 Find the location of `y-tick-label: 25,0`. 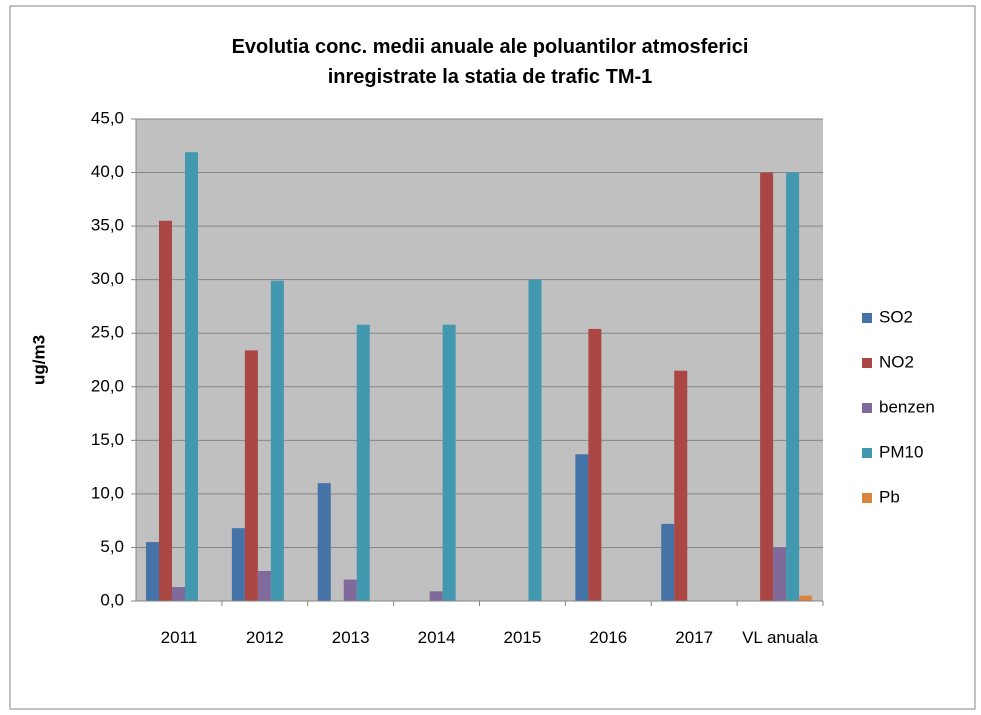

y-tick-label: 25,0 is located at coordinates (107, 332).